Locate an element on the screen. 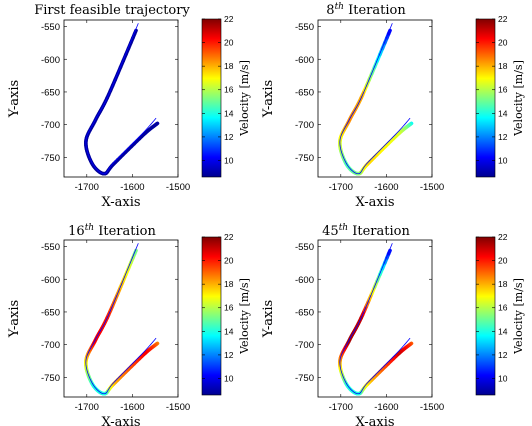 The image size is (532, 426). panel-title: First feasible trajectory is located at coordinates (112, 10).